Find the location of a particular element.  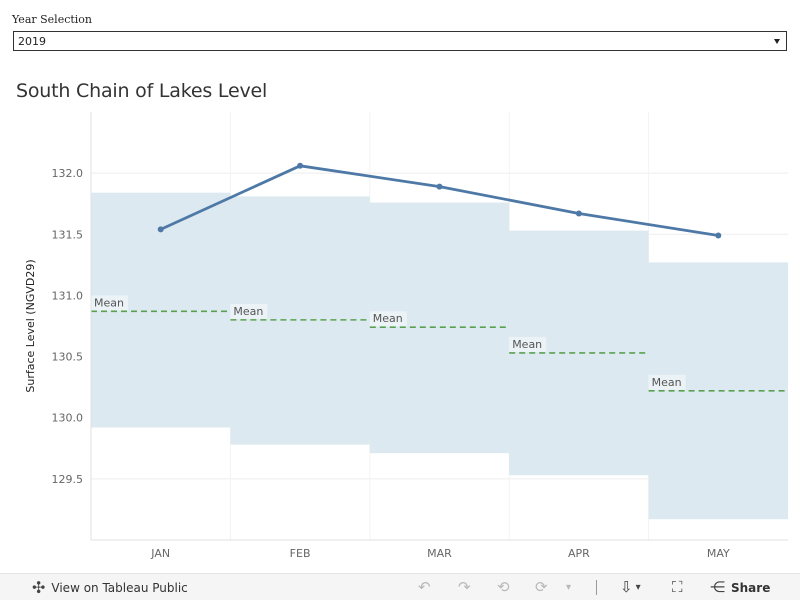

y-tick-label: 130.0 is located at coordinates (68, 418).